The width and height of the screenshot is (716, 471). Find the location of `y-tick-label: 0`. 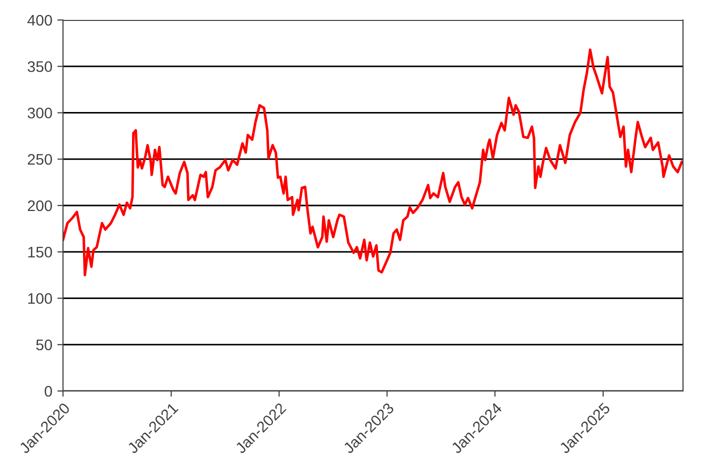

y-tick-label: 0 is located at coordinates (48, 391).